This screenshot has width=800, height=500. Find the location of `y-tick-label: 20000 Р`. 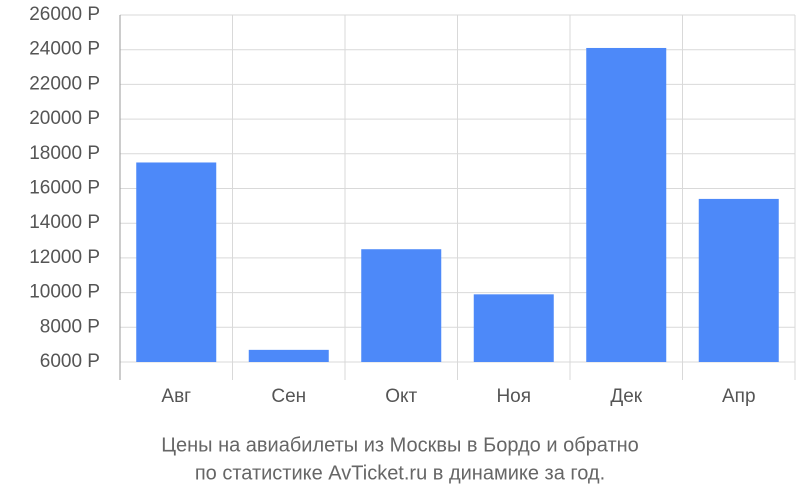

y-tick-label: 20000 Р is located at coordinates (64, 118).